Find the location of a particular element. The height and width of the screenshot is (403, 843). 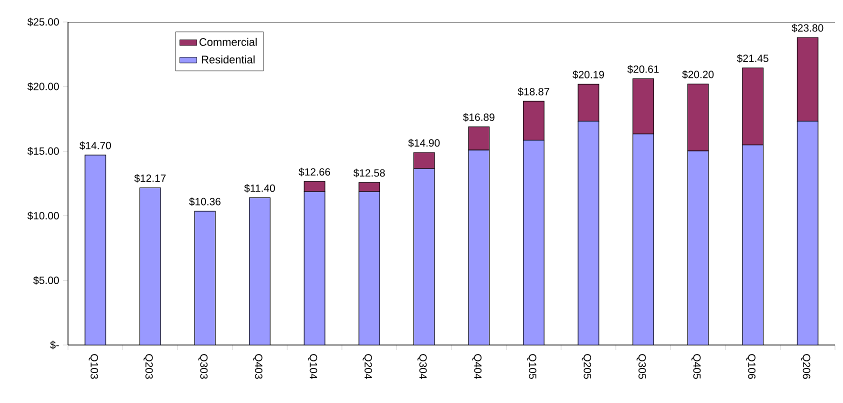

x-tick-label: Q205 is located at coordinates (587, 366).